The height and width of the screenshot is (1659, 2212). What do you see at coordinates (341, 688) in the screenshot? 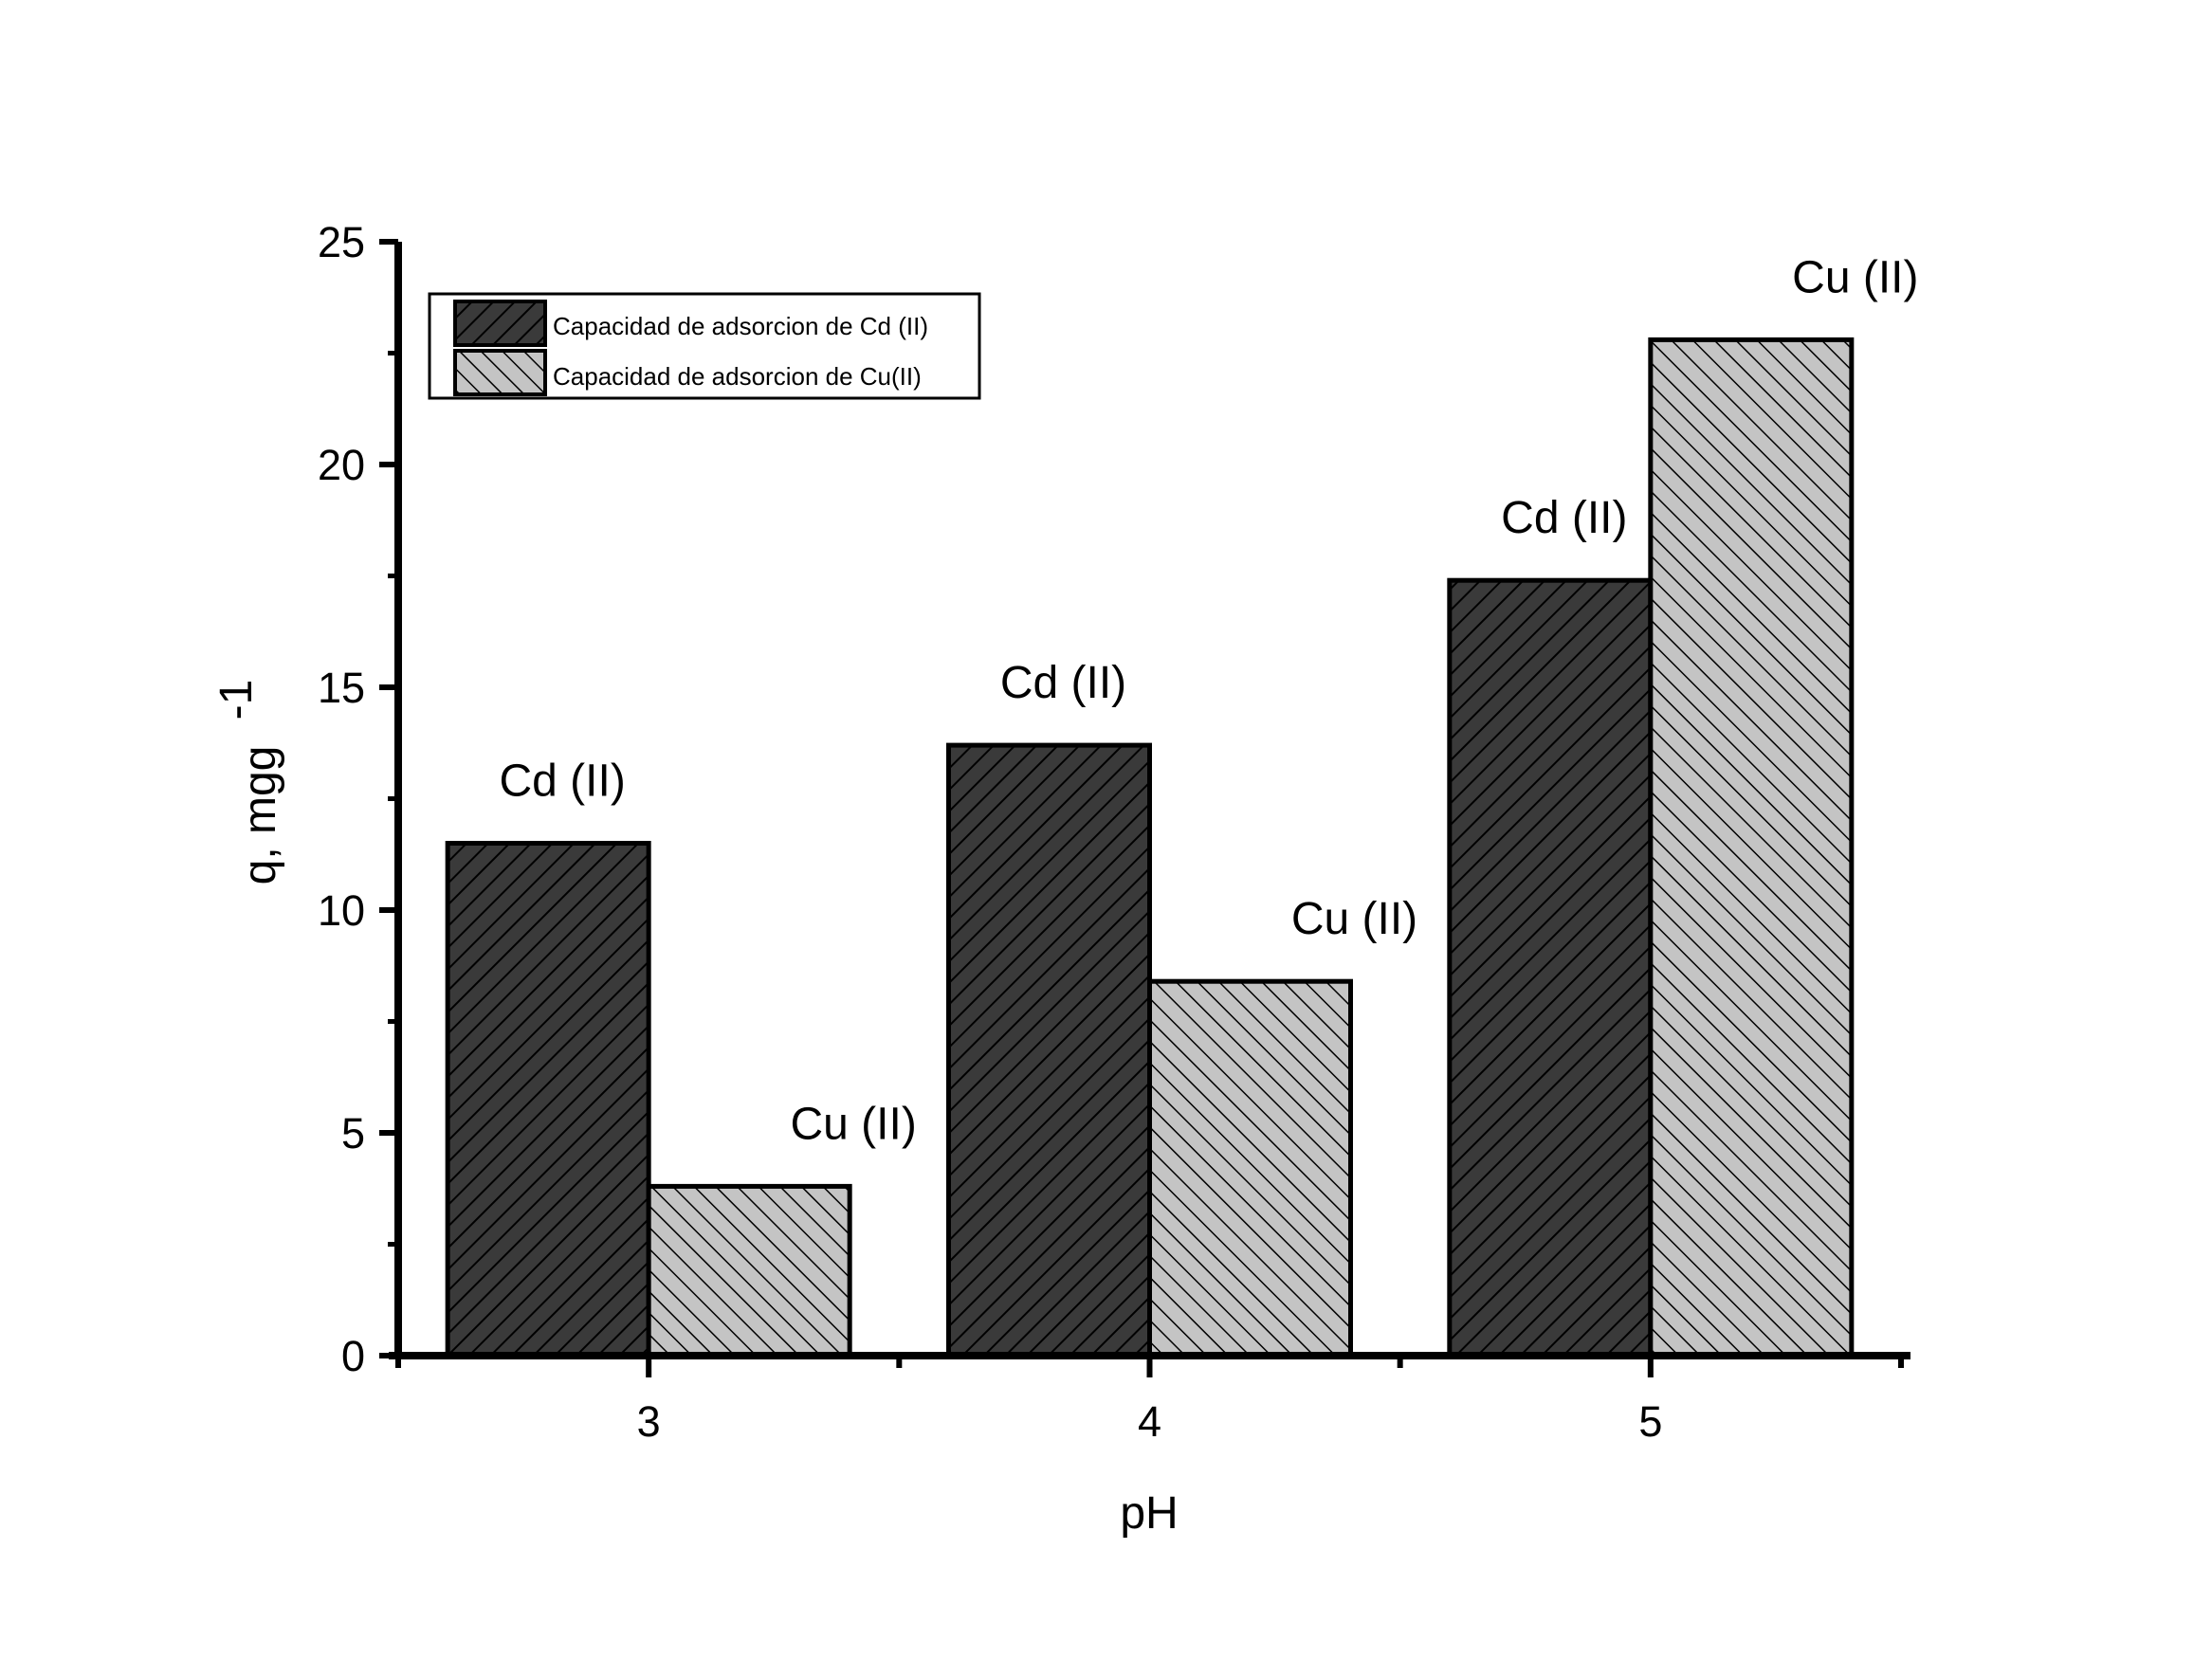
I see `y-tick-label-15: 15` at bounding box center [341, 688].